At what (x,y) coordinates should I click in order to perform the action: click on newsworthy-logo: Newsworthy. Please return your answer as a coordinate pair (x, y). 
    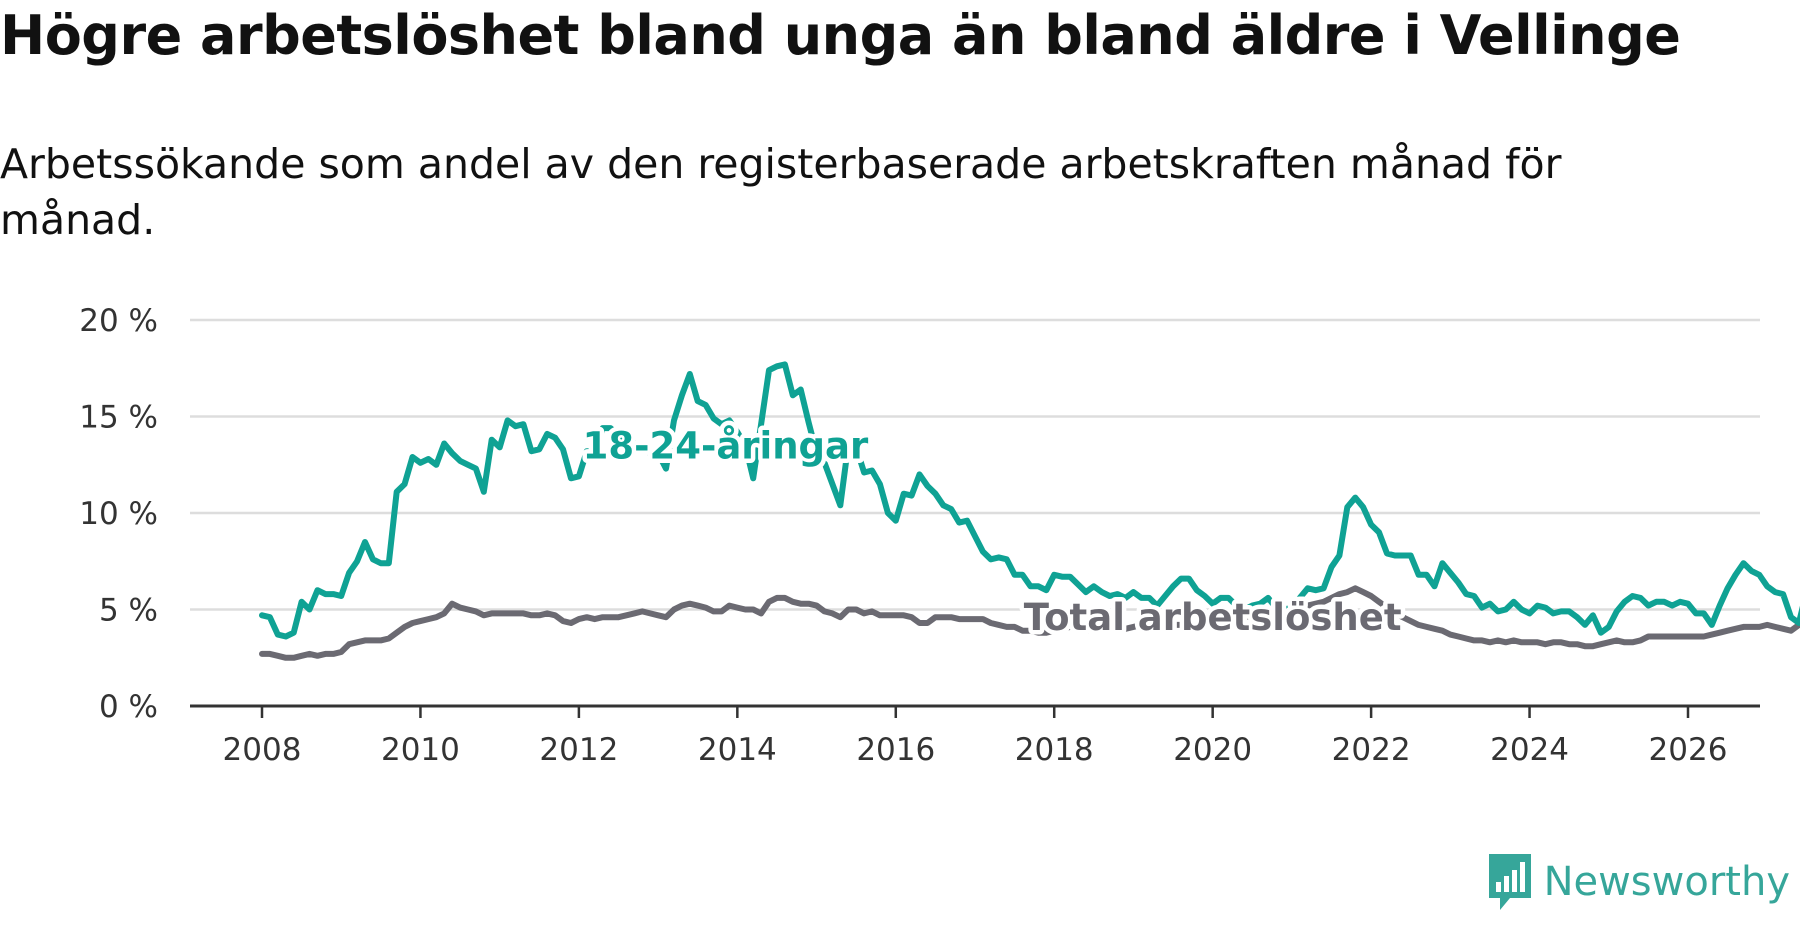
    Looking at the image, I should click on (1638, 882).